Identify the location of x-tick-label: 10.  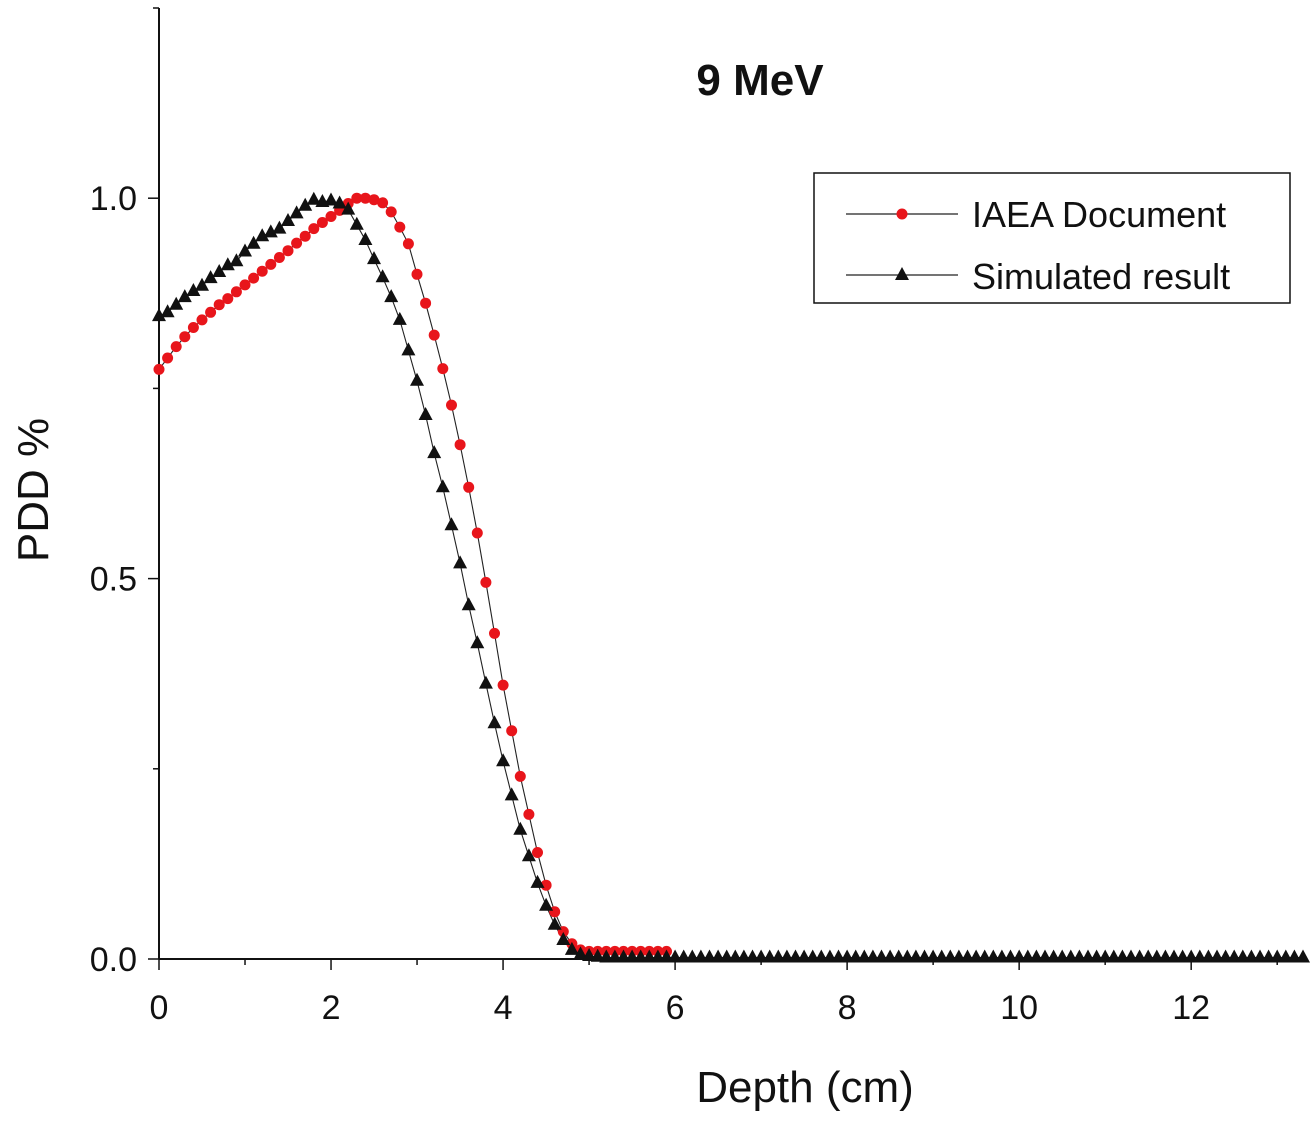
(1019, 1008).